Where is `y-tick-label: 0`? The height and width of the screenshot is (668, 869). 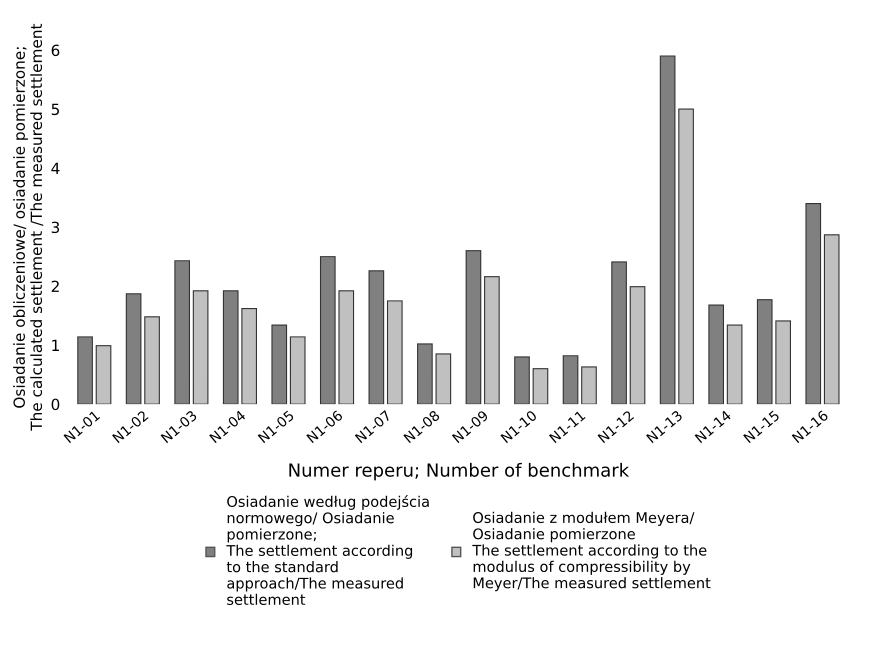
y-tick-label: 0 is located at coordinates (56, 404).